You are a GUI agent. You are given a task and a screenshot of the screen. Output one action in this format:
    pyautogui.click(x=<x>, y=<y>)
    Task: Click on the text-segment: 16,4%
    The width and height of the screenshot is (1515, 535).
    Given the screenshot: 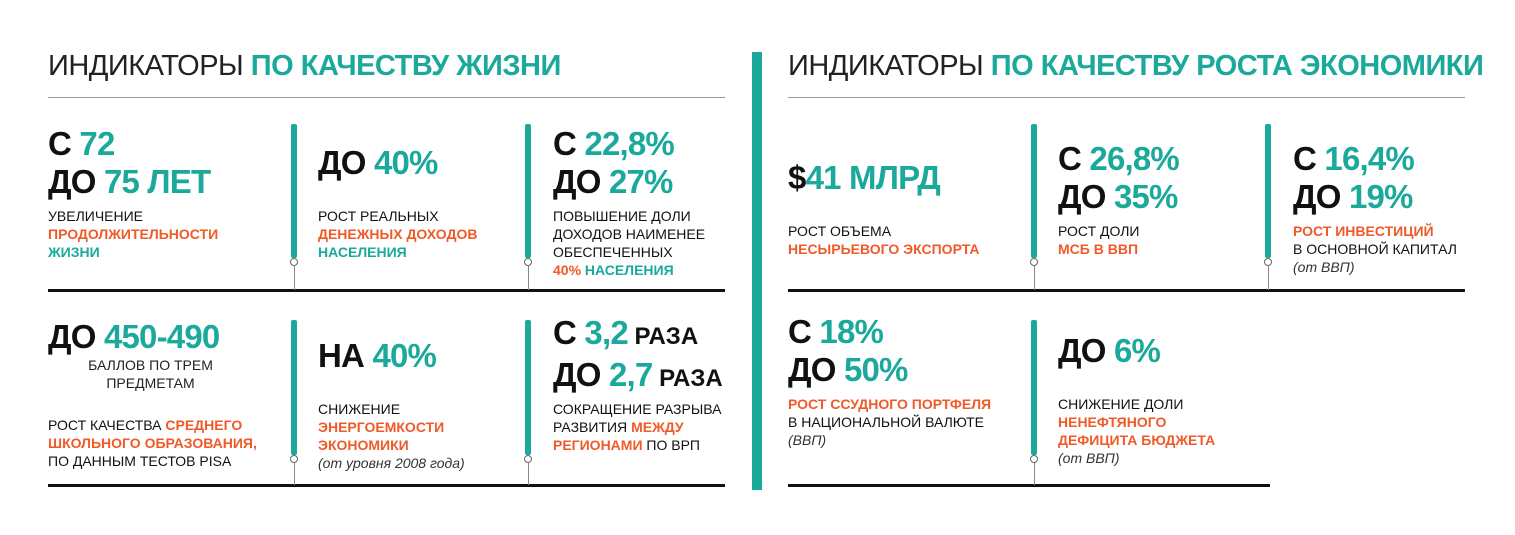 What is the action you would take?
    pyautogui.click(x=1369, y=158)
    